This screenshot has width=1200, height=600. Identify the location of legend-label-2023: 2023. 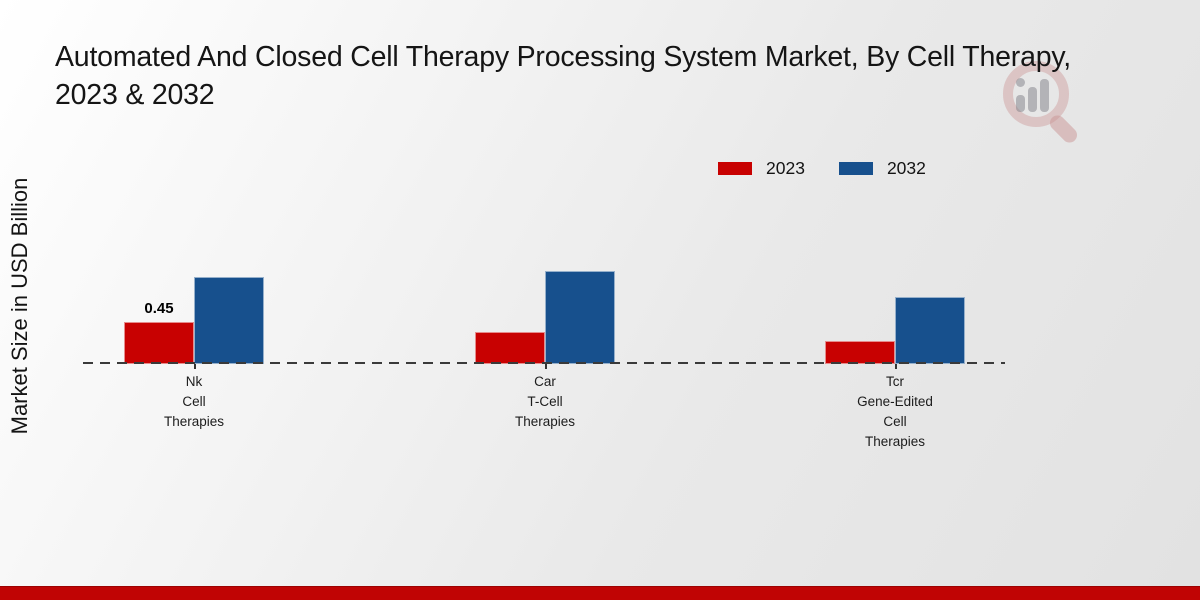
(785, 168).